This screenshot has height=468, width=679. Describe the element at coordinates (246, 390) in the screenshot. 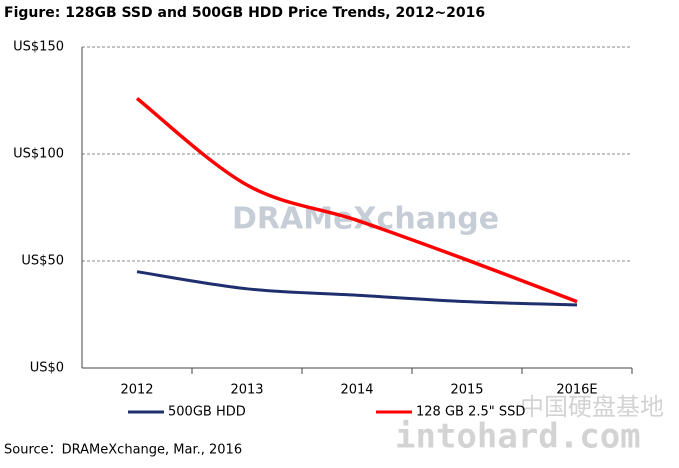

I see `x-tick-label: 2013` at that location.